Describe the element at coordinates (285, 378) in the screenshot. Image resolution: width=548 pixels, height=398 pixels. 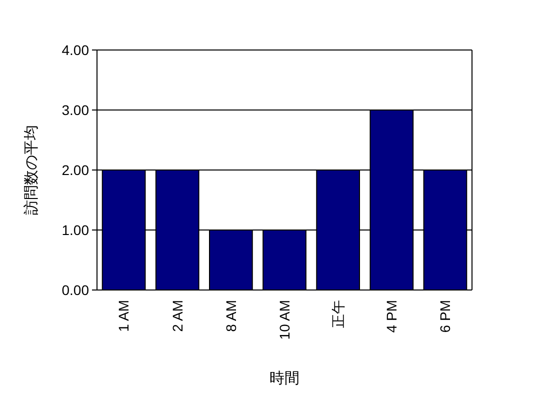
I see `x-axis-title: 時間` at that location.